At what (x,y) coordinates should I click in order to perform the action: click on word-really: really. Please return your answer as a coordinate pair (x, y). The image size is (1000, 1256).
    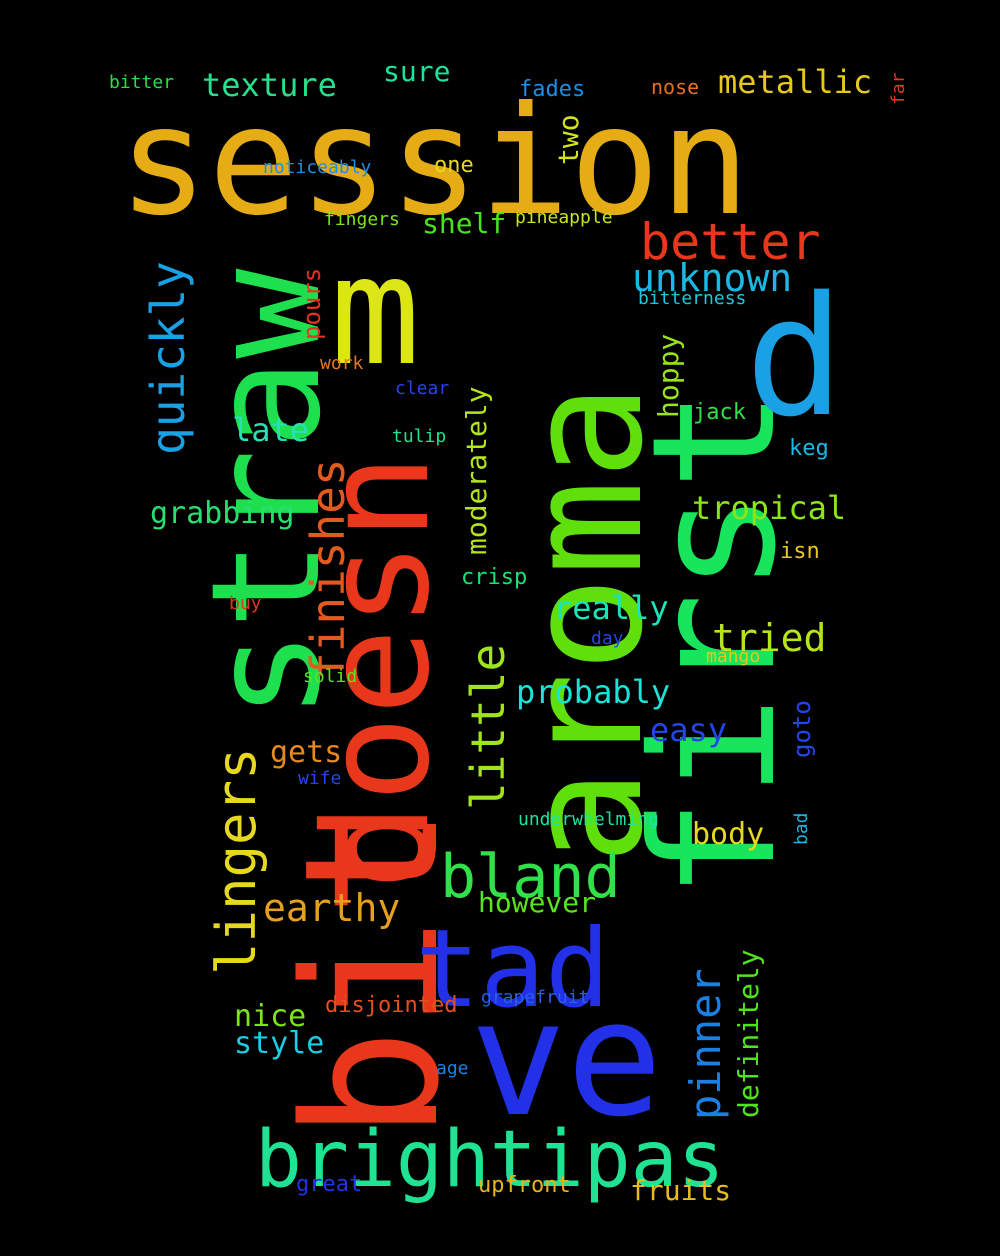
    Looking at the image, I should click on (611, 607).